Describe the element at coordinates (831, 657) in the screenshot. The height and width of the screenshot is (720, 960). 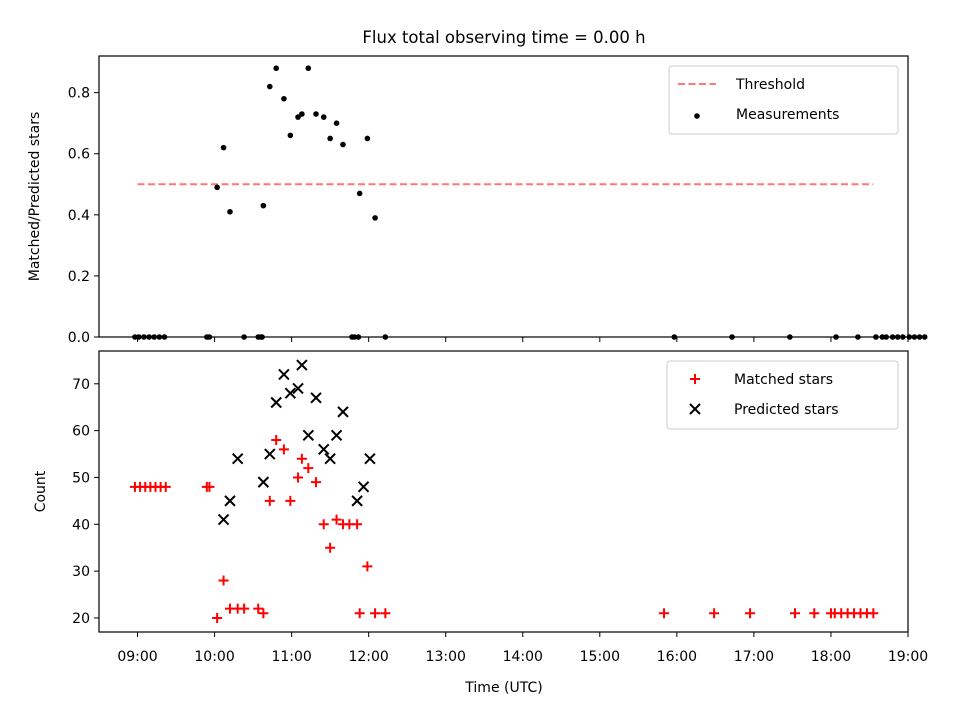
I see `x-tick-label: 18:00` at that location.